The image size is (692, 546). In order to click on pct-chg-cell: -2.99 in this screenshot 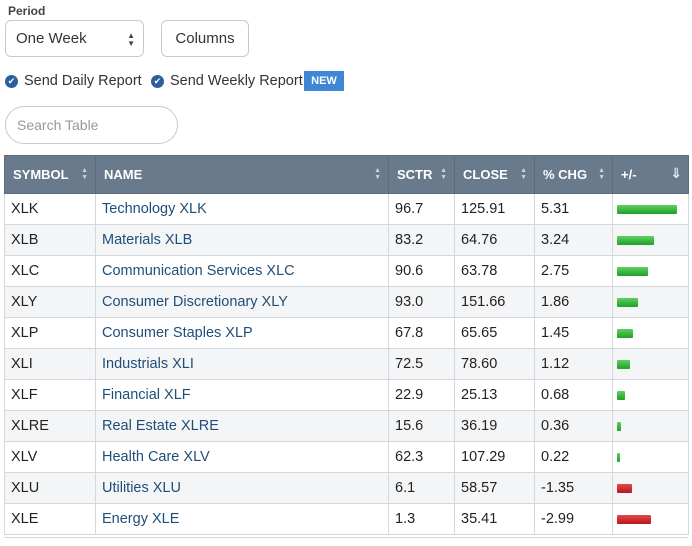, I will do `click(573, 519)`.